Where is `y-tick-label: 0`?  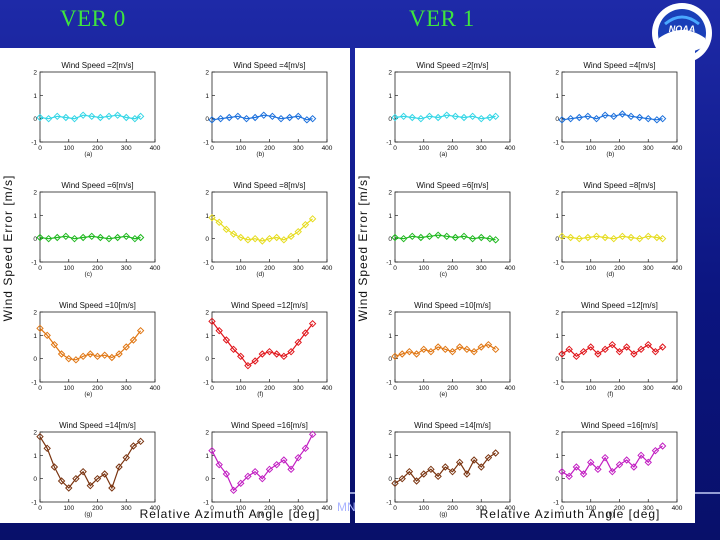 y-tick-label: 0 is located at coordinates (557, 479).